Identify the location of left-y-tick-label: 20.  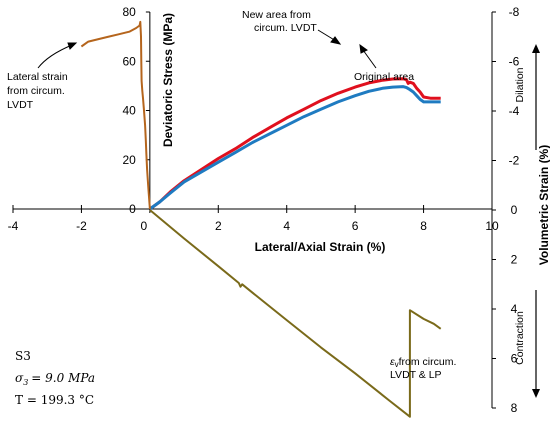
(129, 160).